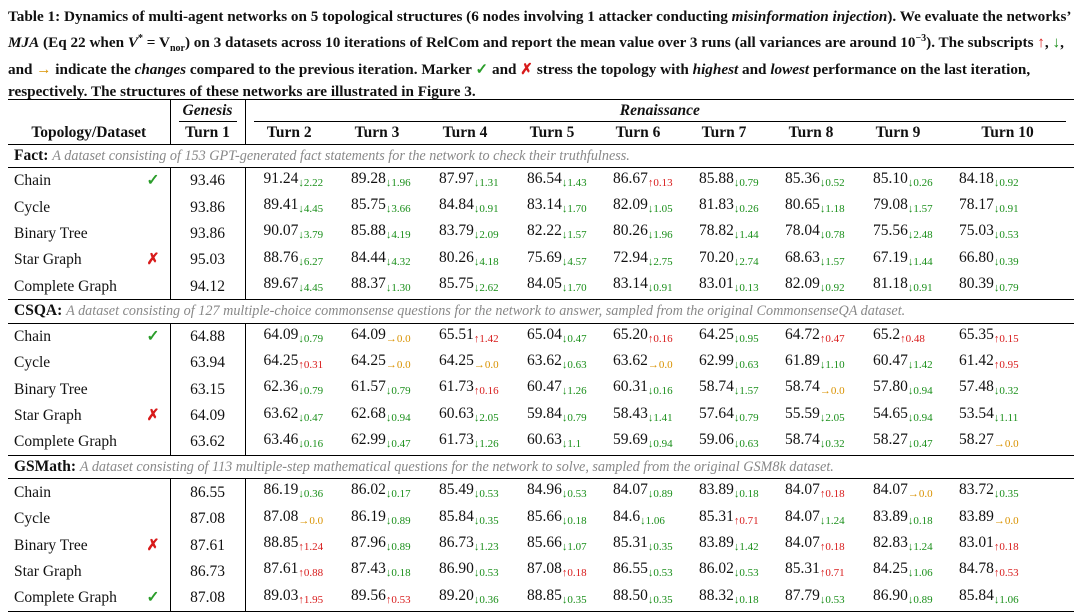 This screenshot has width=1080, height=612. I want to click on turn-value: 83.89, so click(716, 490).